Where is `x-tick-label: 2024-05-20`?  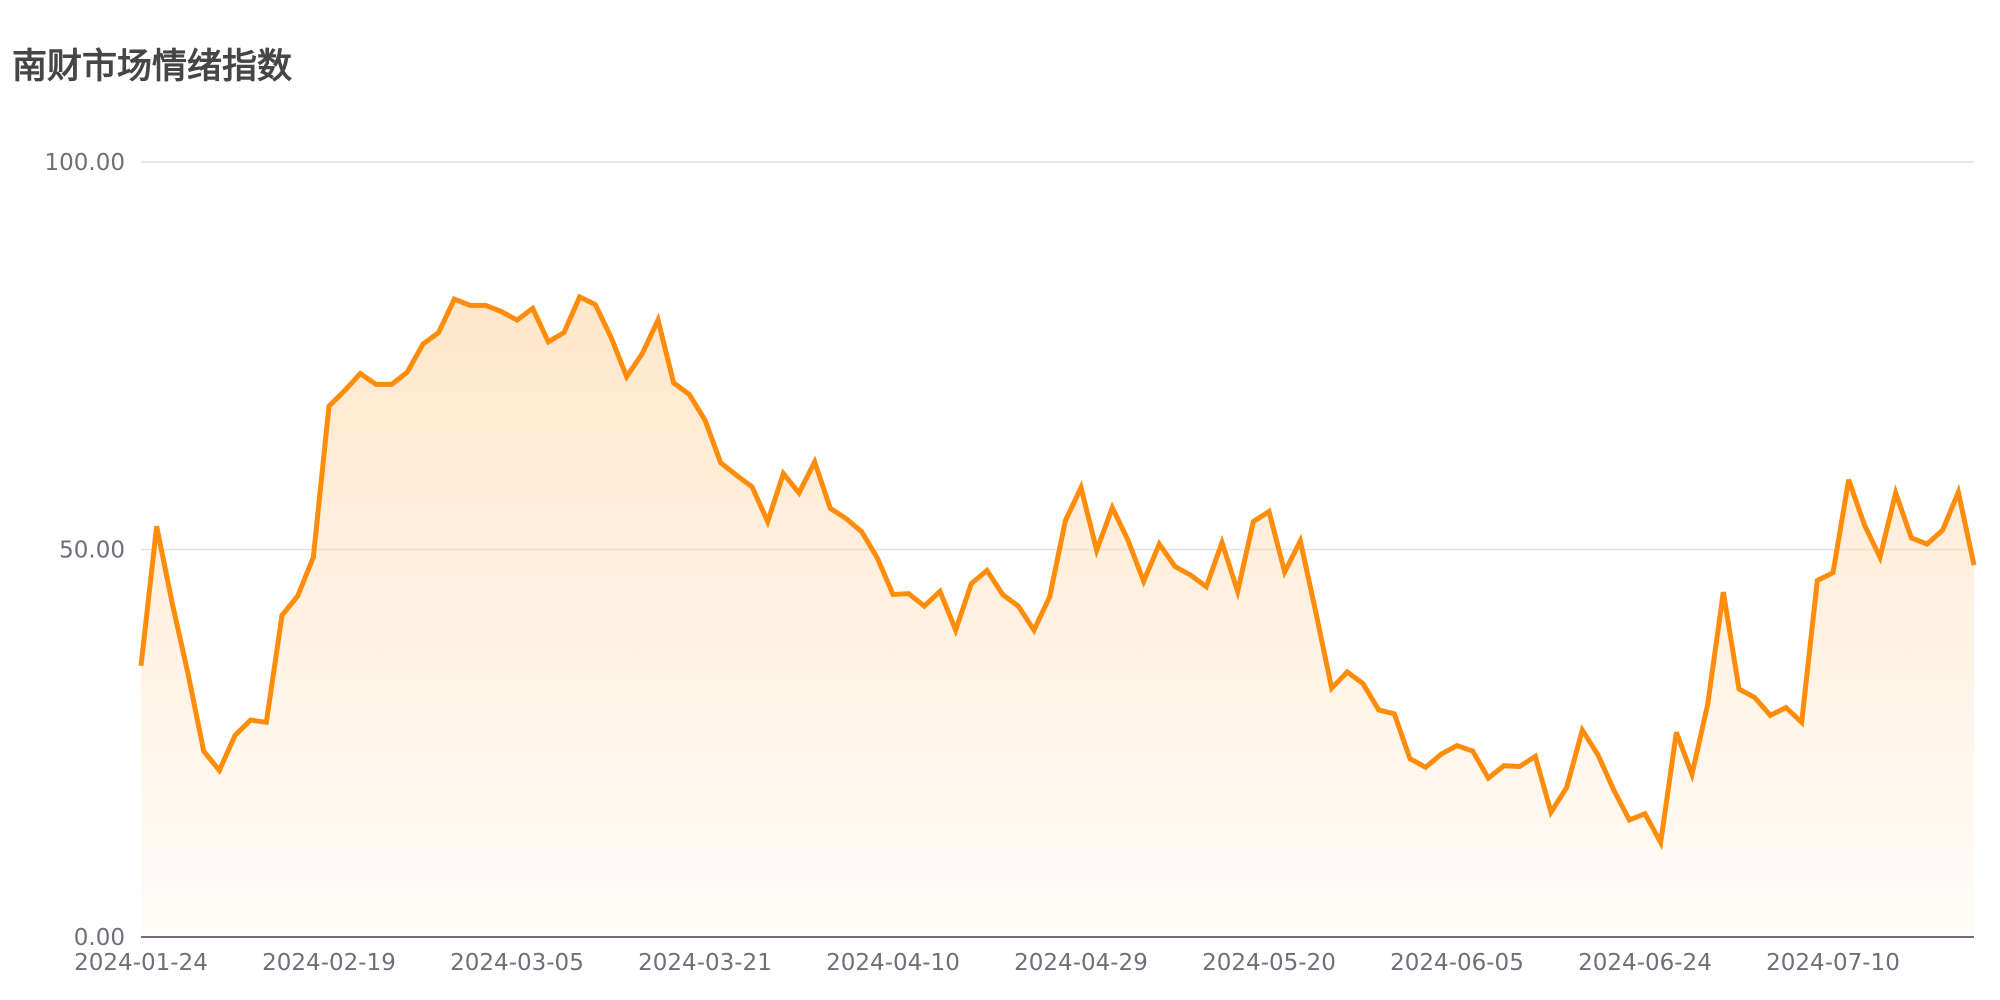 x-tick-label: 2024-05-20 is located at coordinates (1269, 963).